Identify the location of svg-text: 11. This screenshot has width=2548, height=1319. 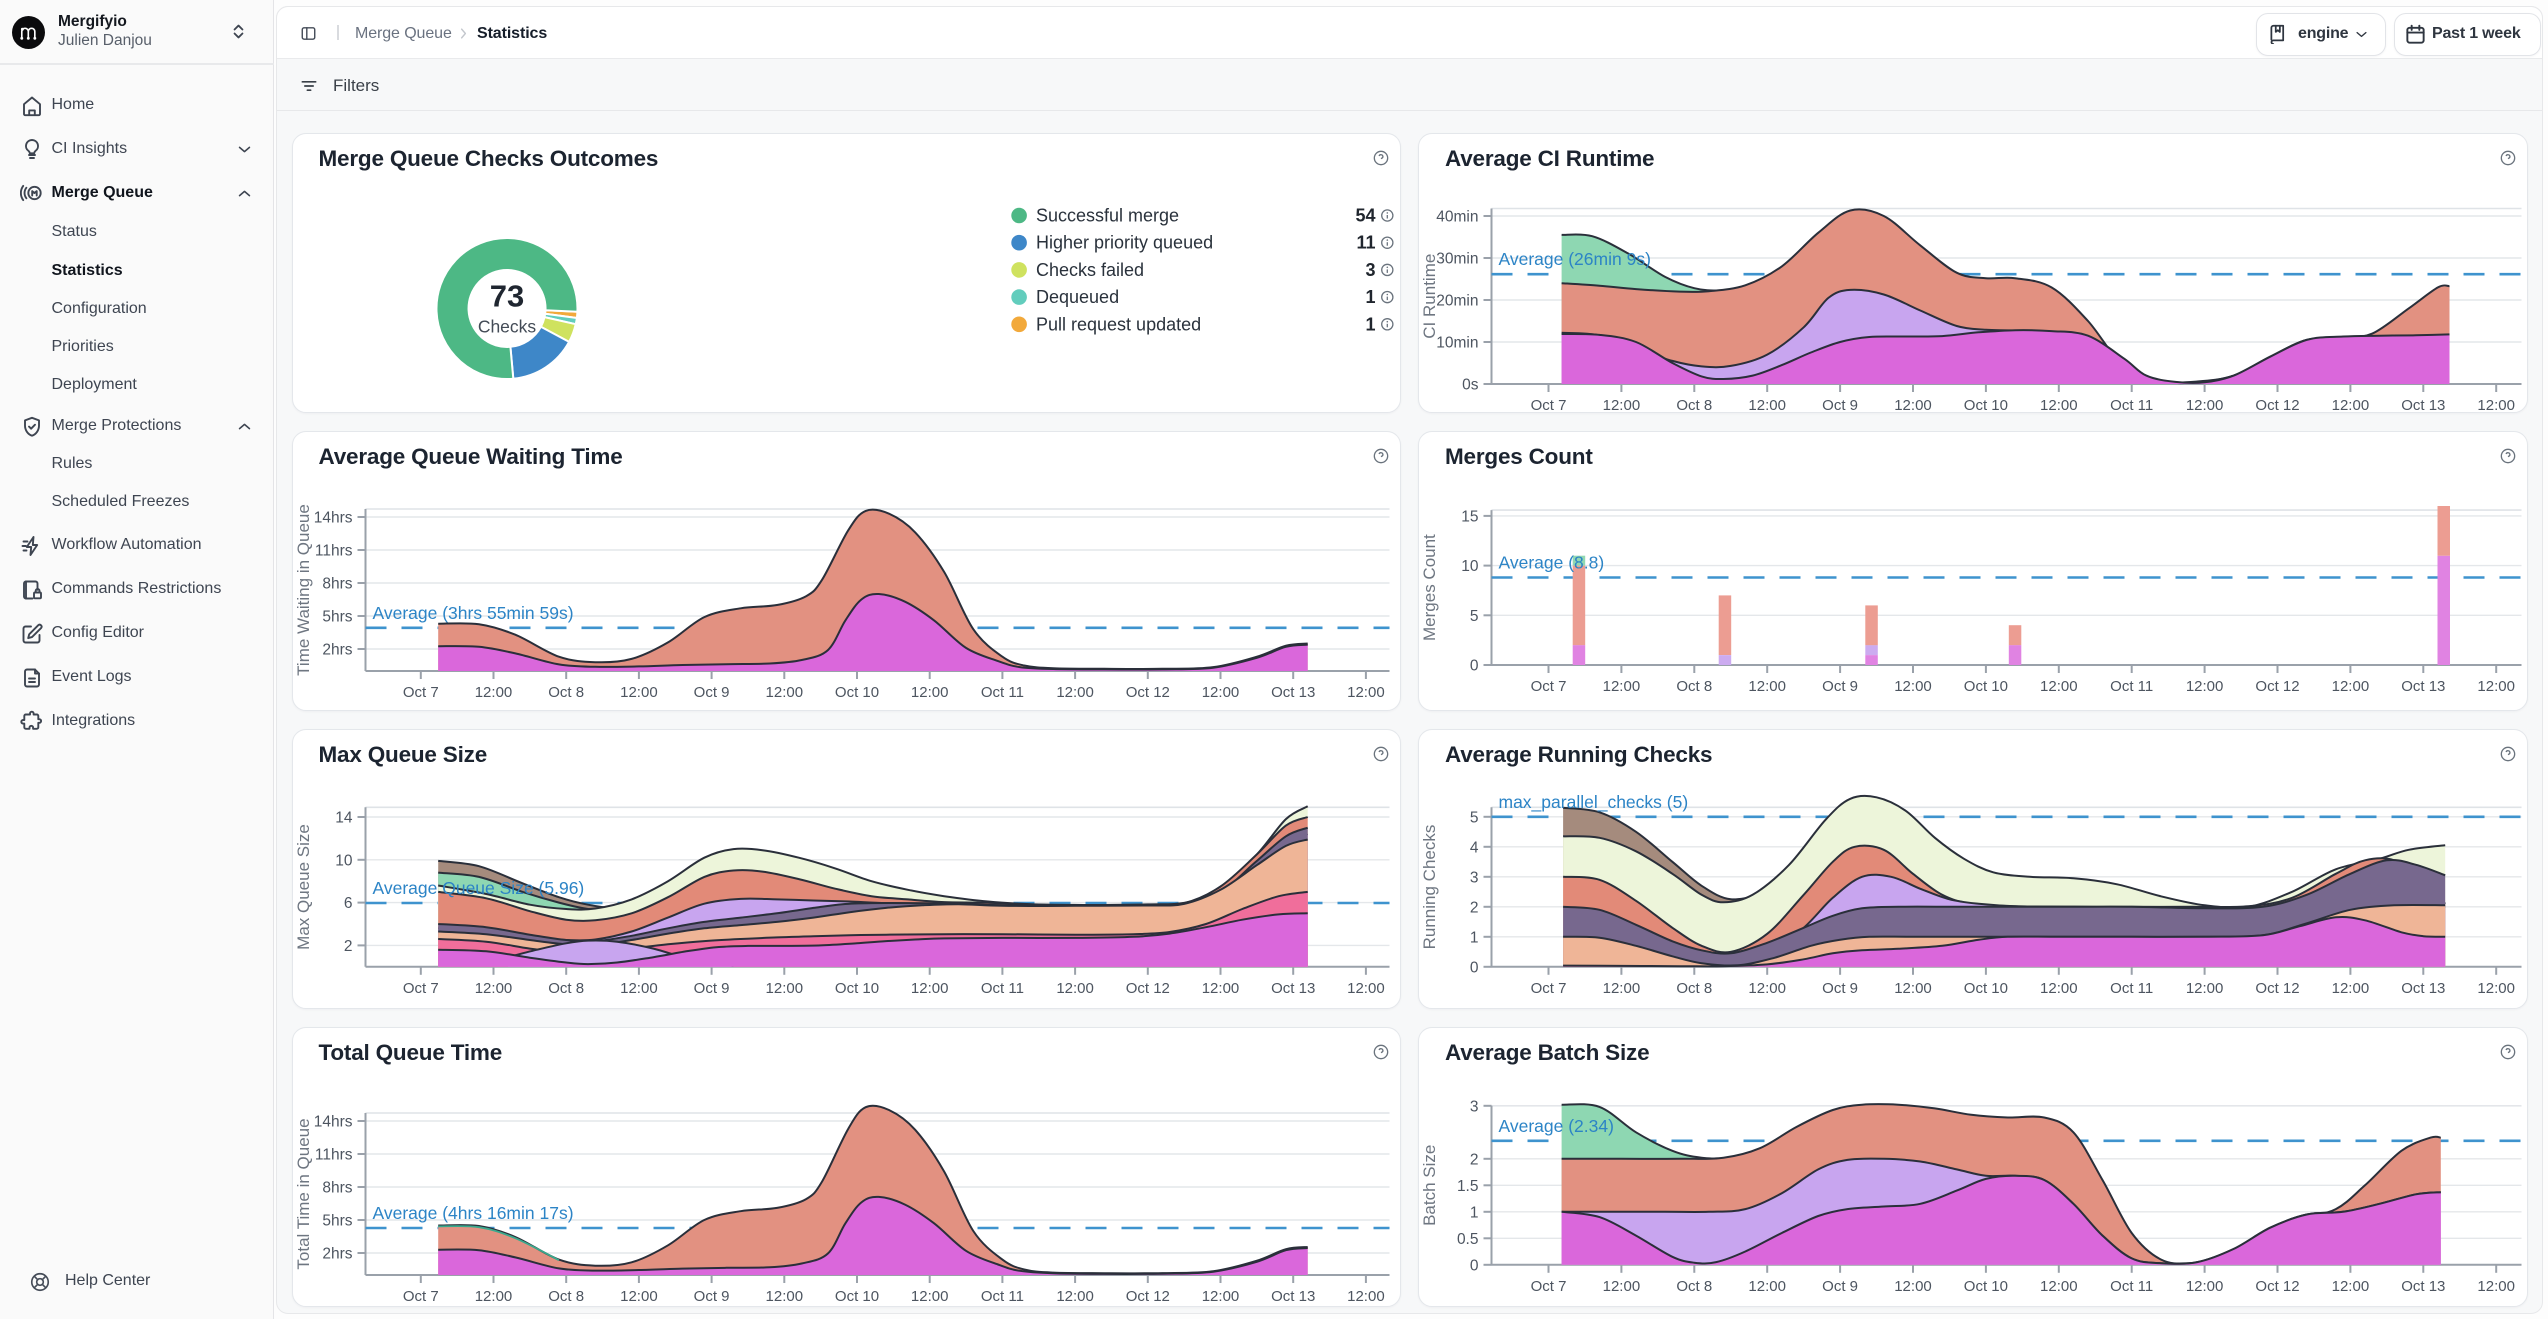
(1365, 242).